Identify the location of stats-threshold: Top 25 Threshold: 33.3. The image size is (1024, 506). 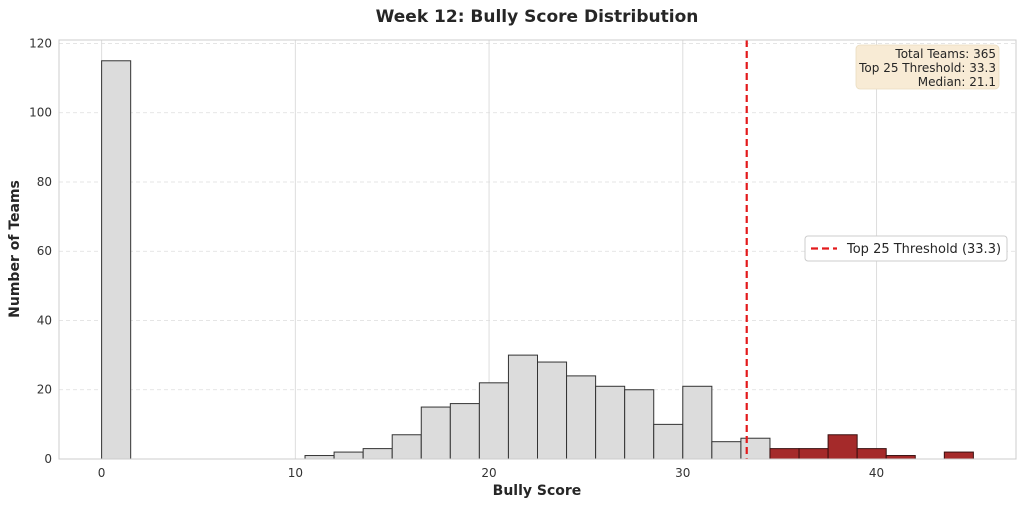
(927, 68).